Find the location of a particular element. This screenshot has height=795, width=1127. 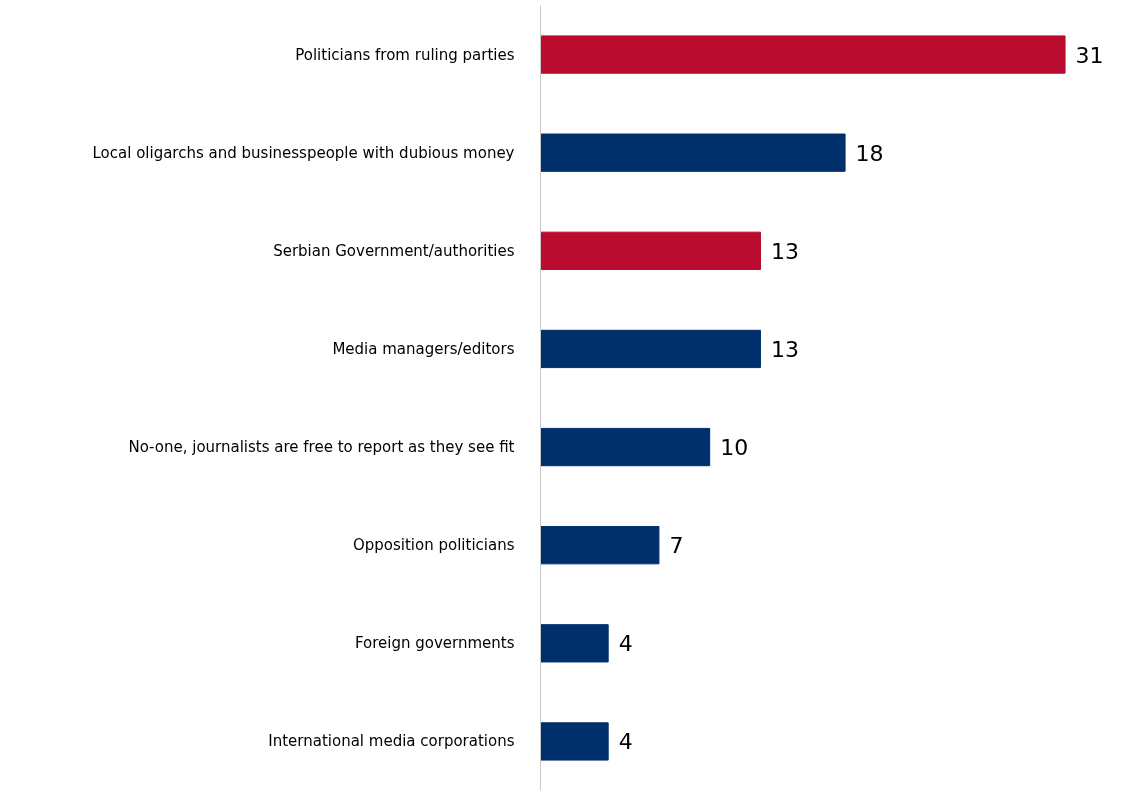

y-tick-label: Media managers/editors is located at coordinates (423, 348).